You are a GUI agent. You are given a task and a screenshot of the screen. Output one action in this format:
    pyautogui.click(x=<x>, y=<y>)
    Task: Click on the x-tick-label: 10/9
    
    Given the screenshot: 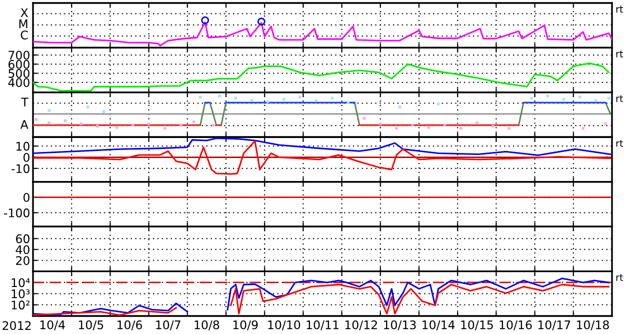 What is the action you would take?
    pyautogui.click(x=245, y=325)
    